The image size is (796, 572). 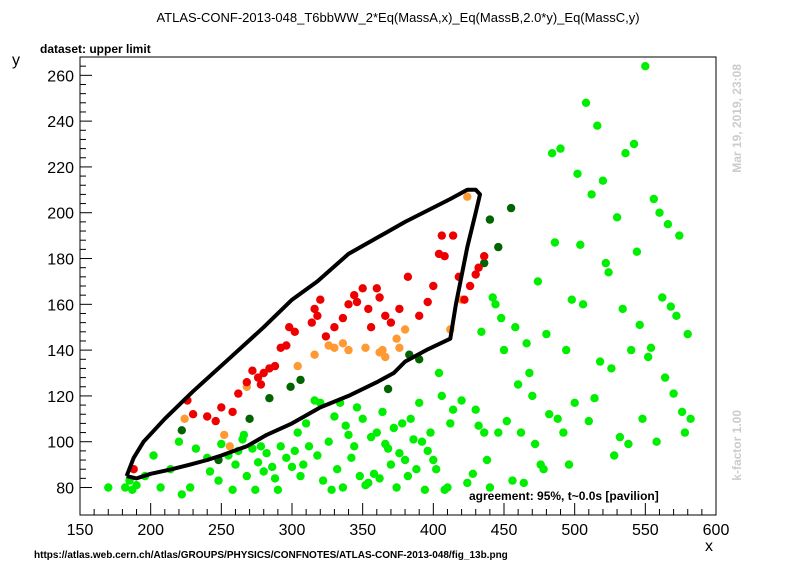 What do you see at coordinates (80, 530) in the screenshot?
I see `x-tick-label: 150` at bounding box center [80, 530].